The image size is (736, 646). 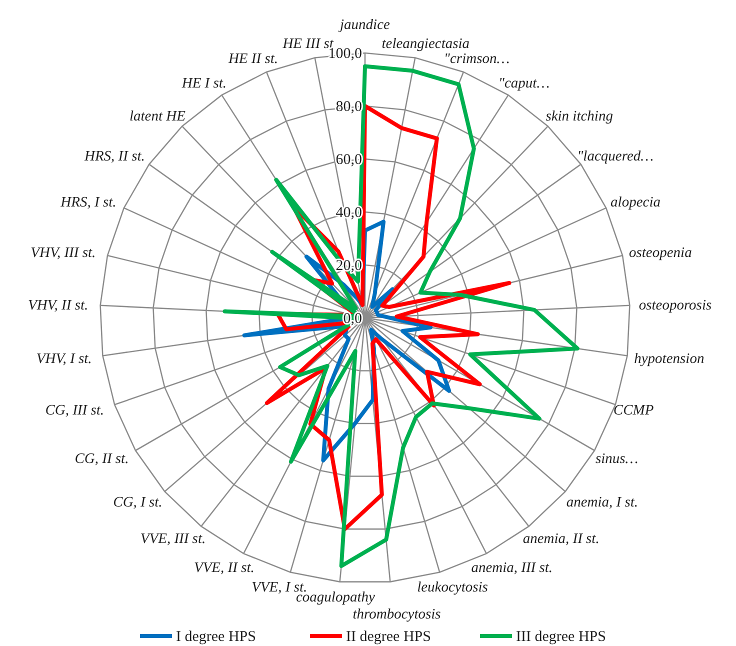 What do you see at coordinates (512, 568) in the screenshot?
I see `spoke-label: anemia, III st.` at bounding box center [512, 568].